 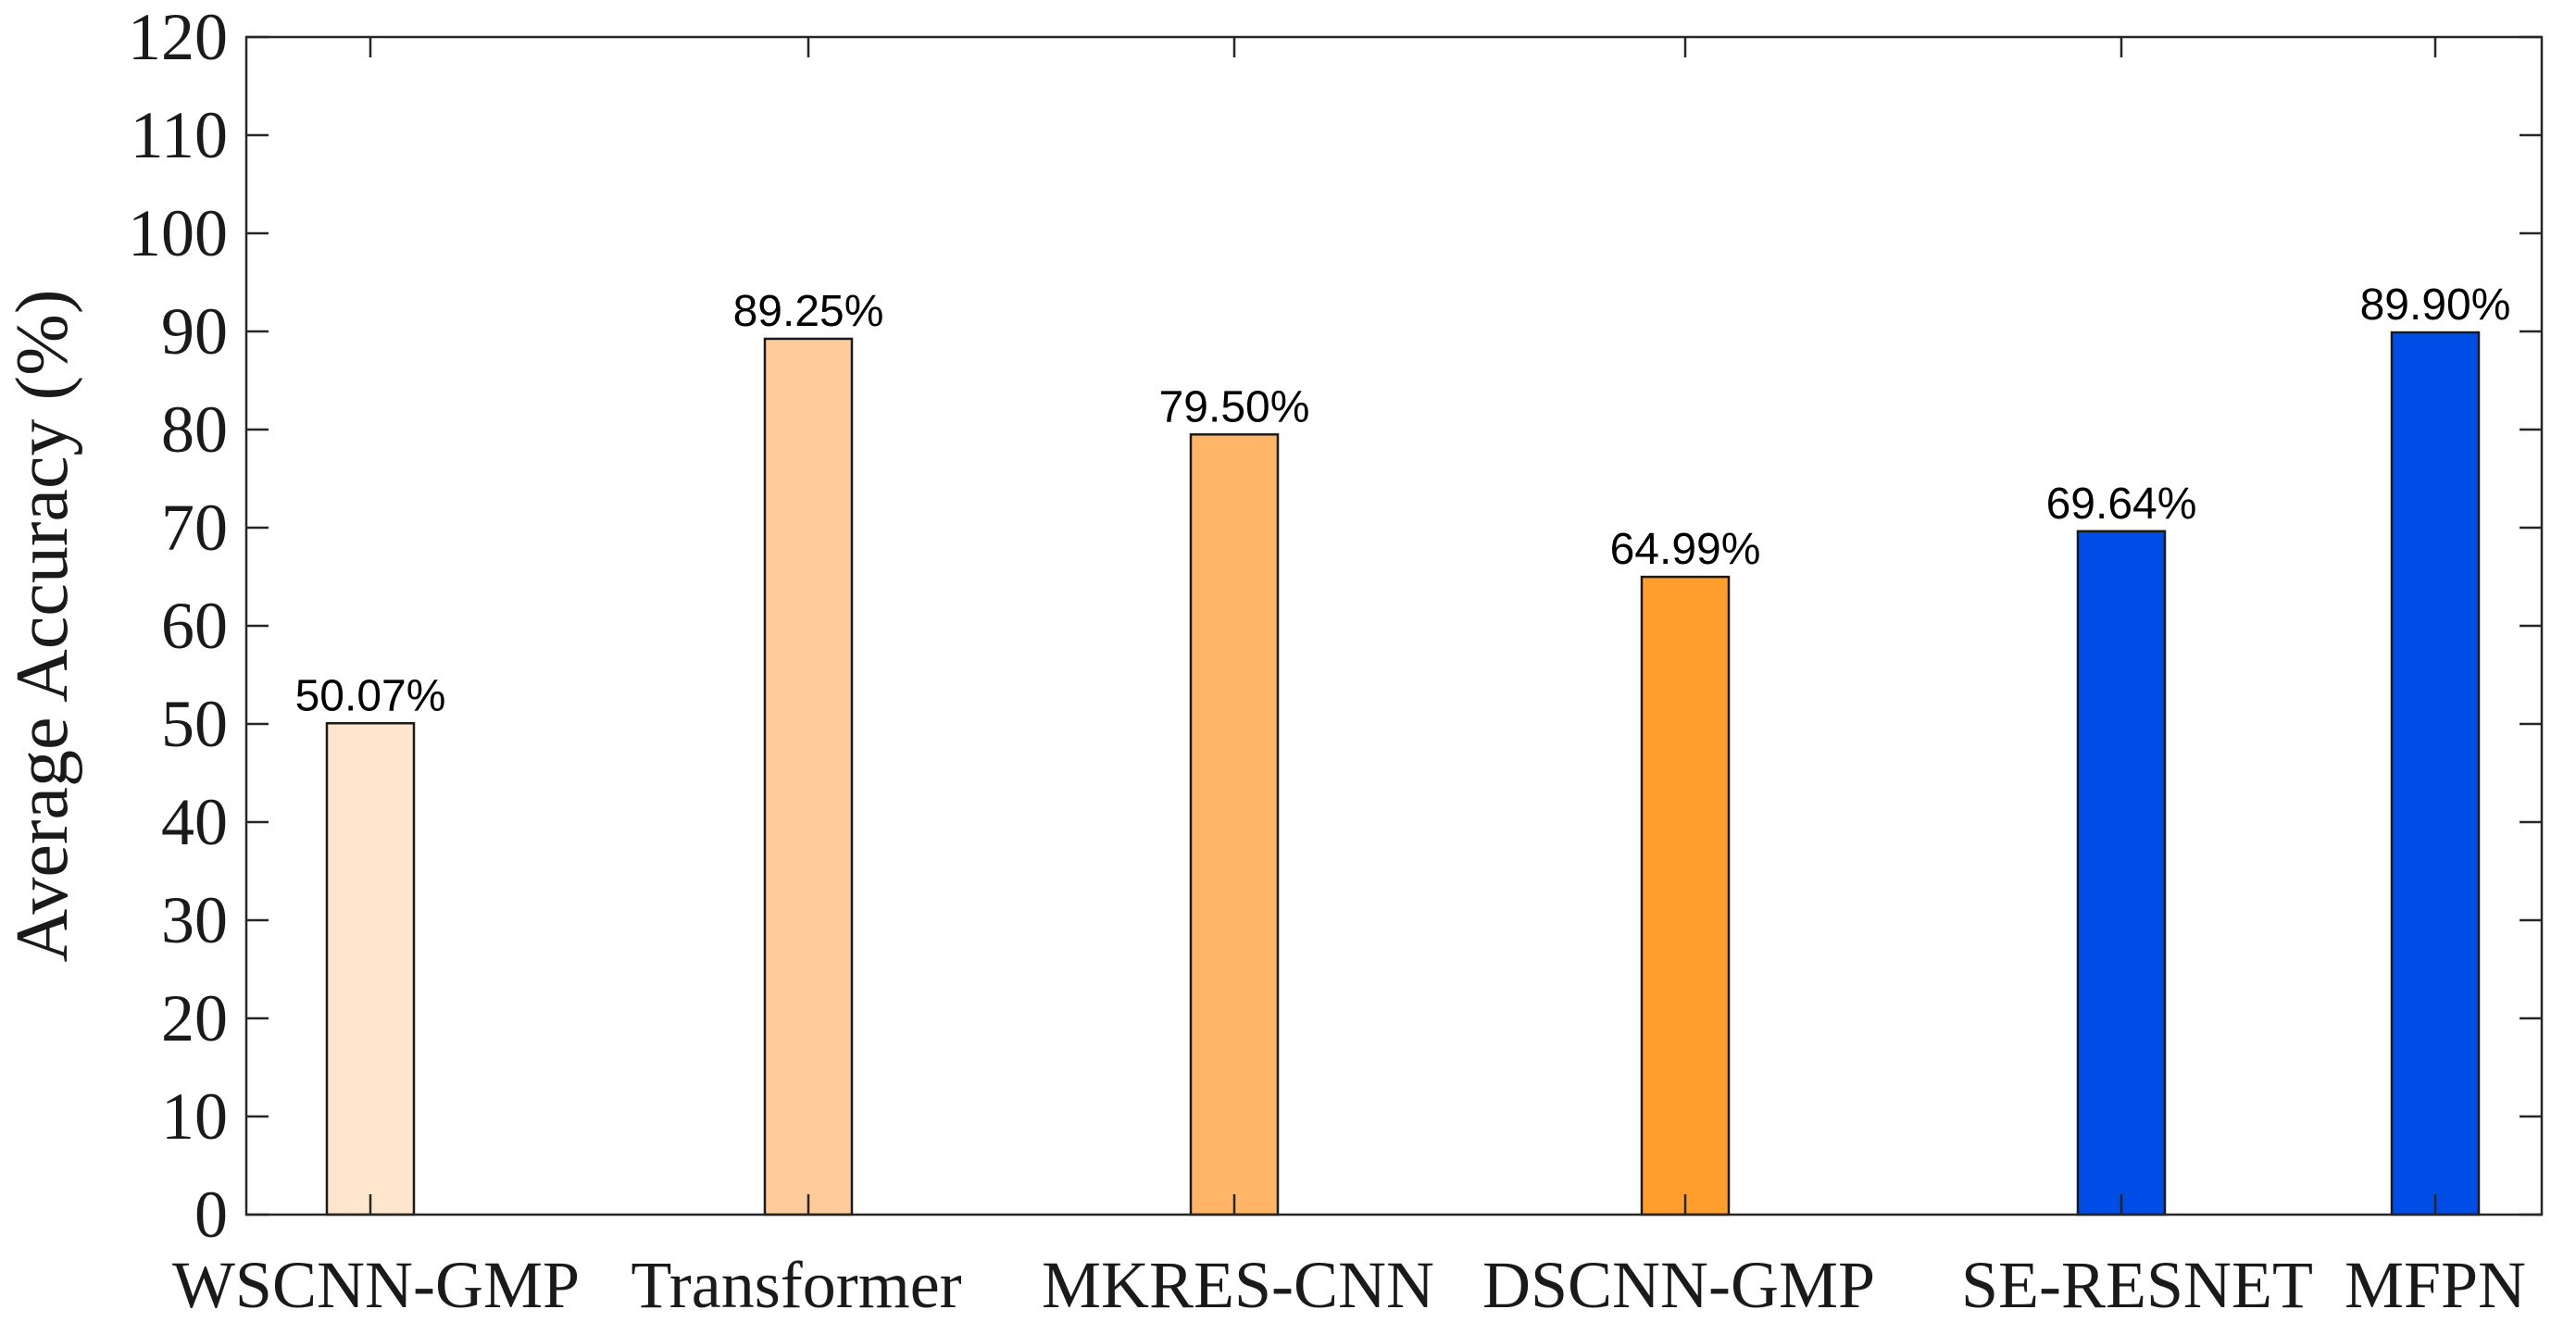 I want to click on data-label: 89.25%, so click(x=808, y=311).